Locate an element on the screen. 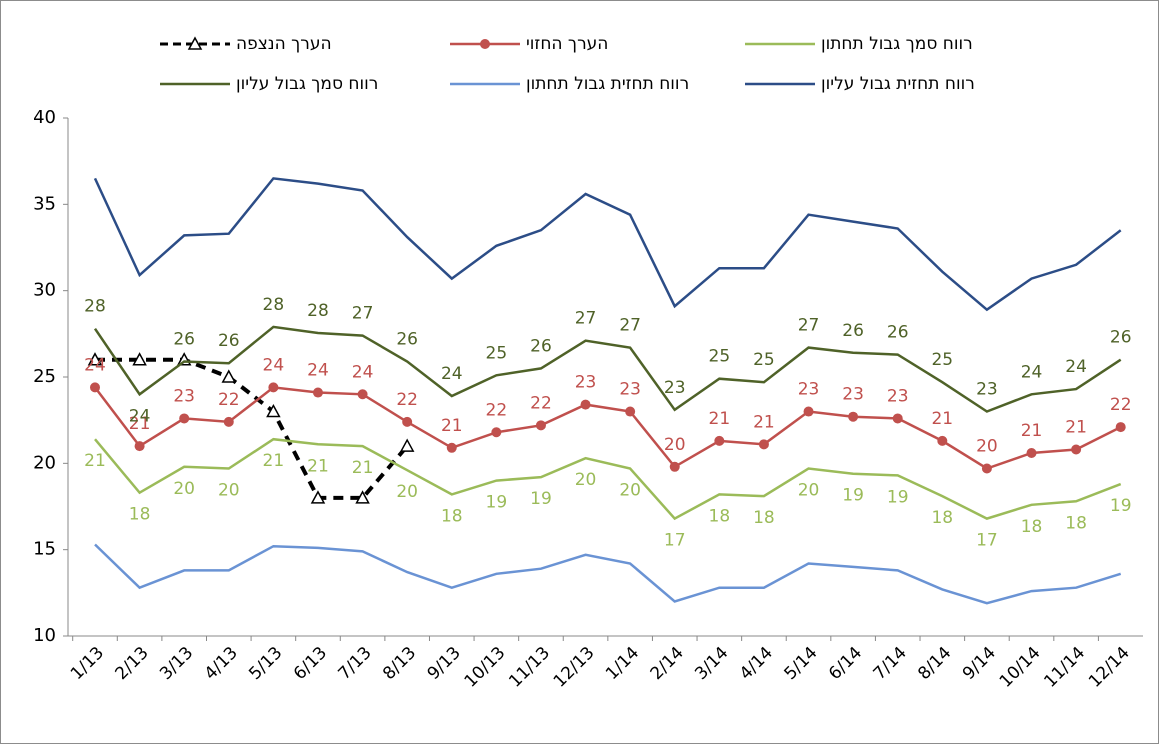  y-tick-label: 15 is located at coordinates (44, 549).